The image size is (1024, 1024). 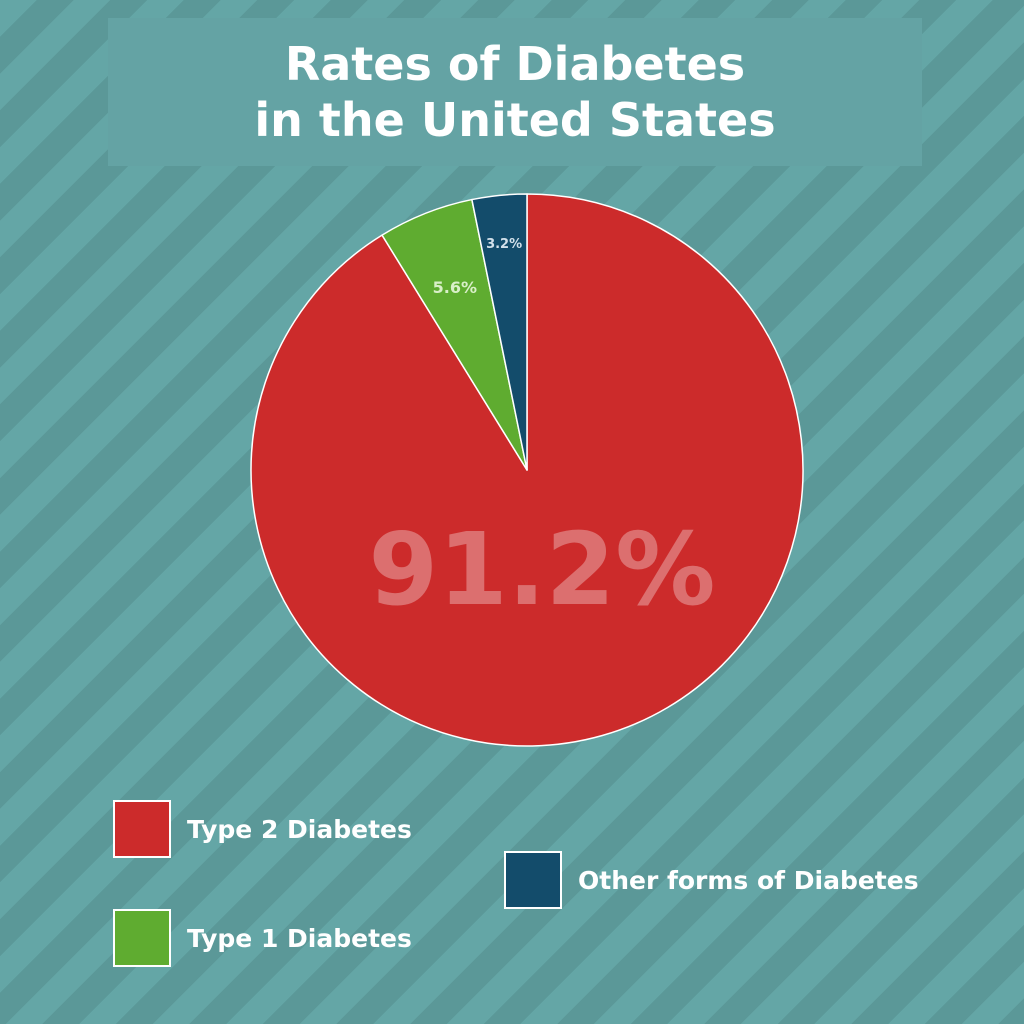 I want to click on pie-label-other: 3.2%, so click(x=504, y=244).